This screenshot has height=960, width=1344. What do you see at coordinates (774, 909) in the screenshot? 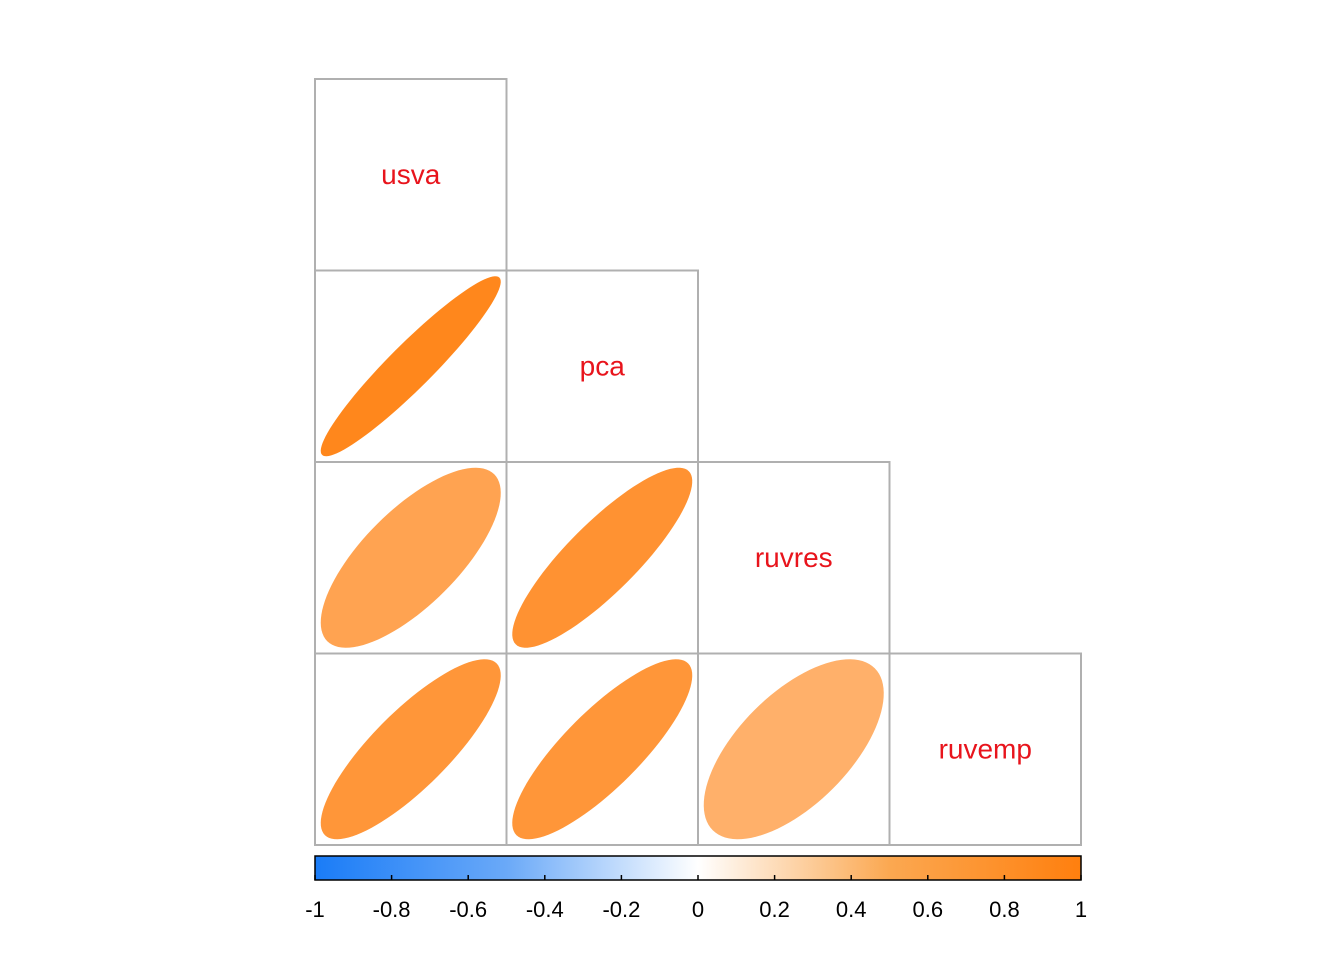
I see `colorbar-tick-label: 0.2` at bounding box center [774, 909].